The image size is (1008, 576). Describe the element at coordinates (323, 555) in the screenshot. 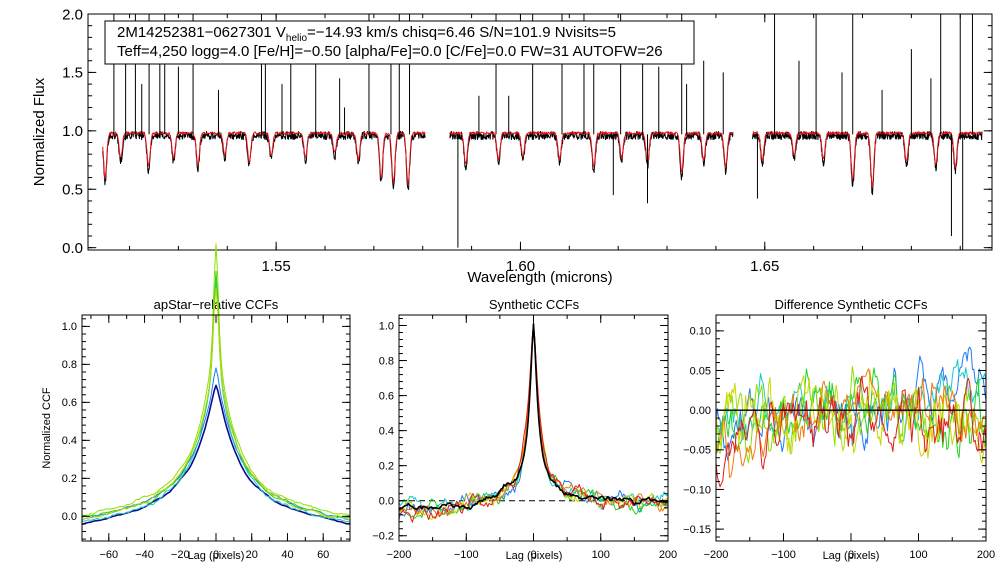

I see `apstar-ccf-xtick-label: 60` at that location.